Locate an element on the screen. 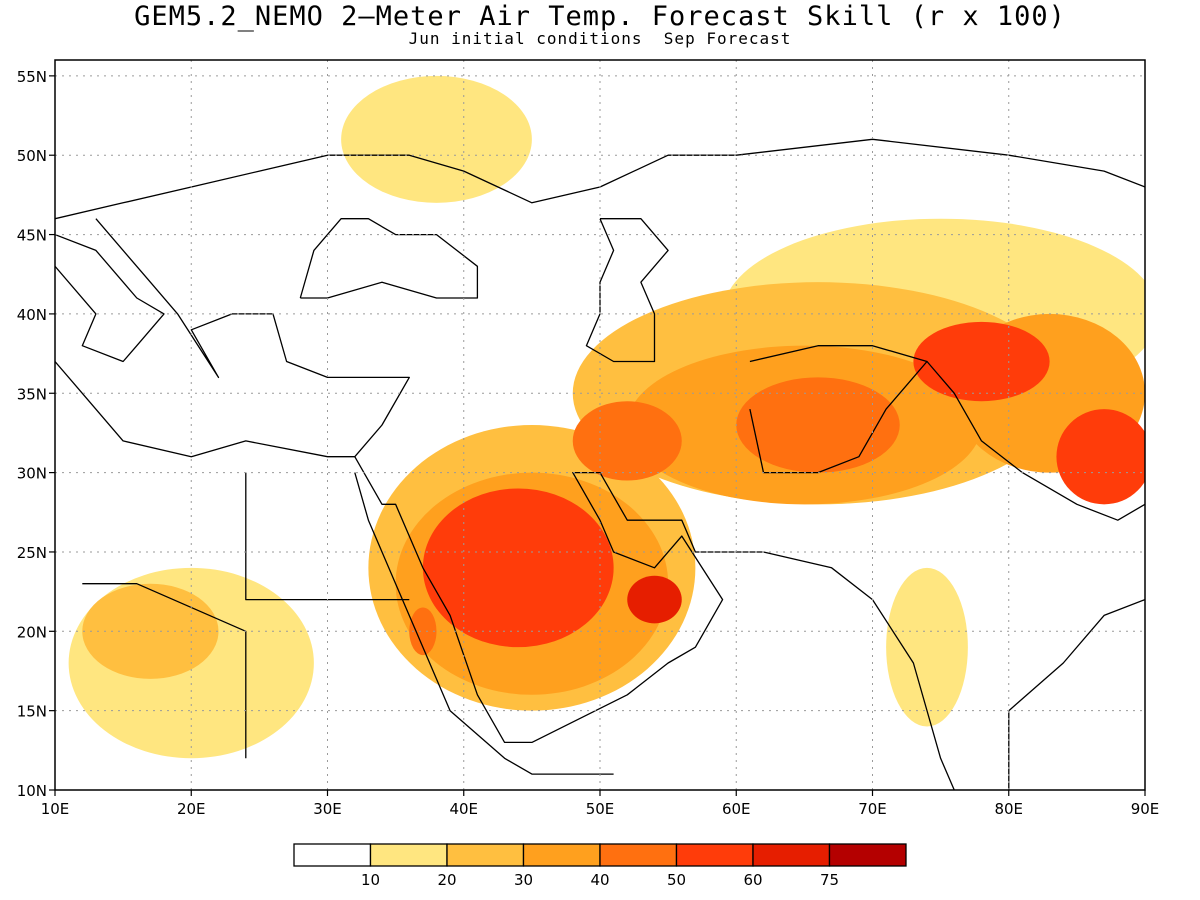 This screenshot has height=900, width=1200. lat-tick-label: 45N is located at coordinates (32, 236).